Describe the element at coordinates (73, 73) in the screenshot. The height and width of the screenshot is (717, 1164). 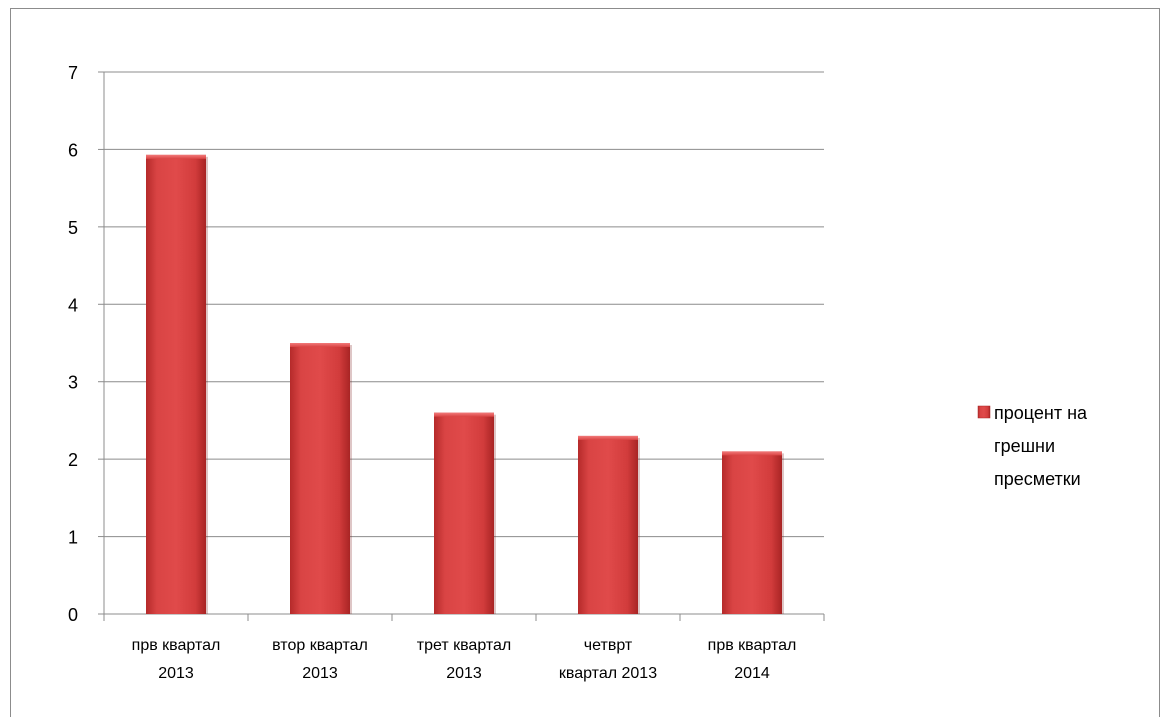
I see `y-tick-label: 7` at that location.